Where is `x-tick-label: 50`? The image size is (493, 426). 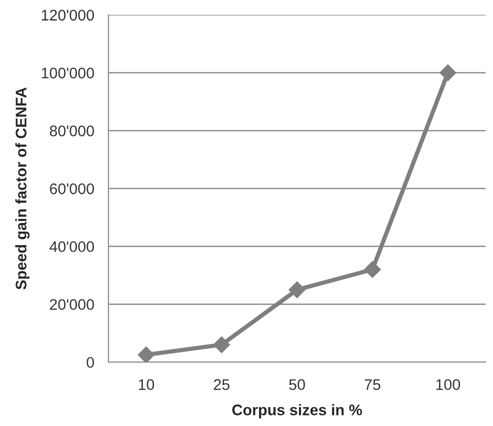
x-tick-label: 50 is located at coordinates (297, 384).